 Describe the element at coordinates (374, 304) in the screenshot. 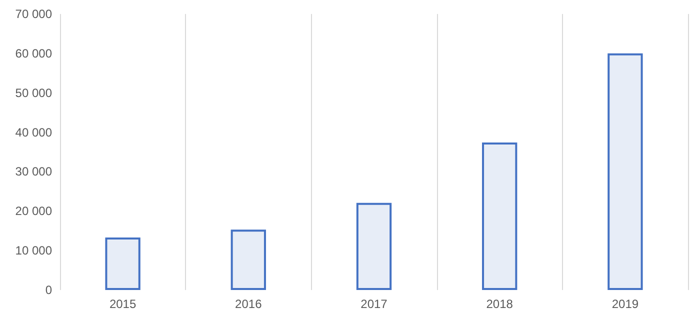

I see `x-tick-label: 2017` at that location.